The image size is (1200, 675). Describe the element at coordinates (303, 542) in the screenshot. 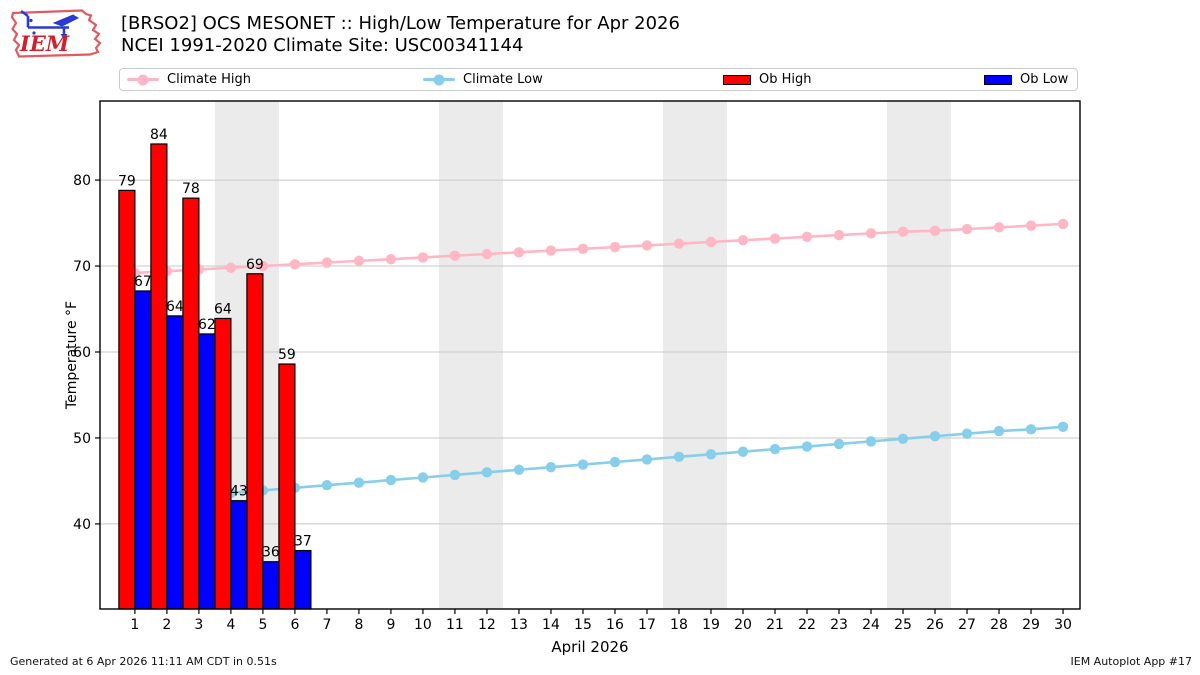

I see `ob-low-value-label: 37` at that location.